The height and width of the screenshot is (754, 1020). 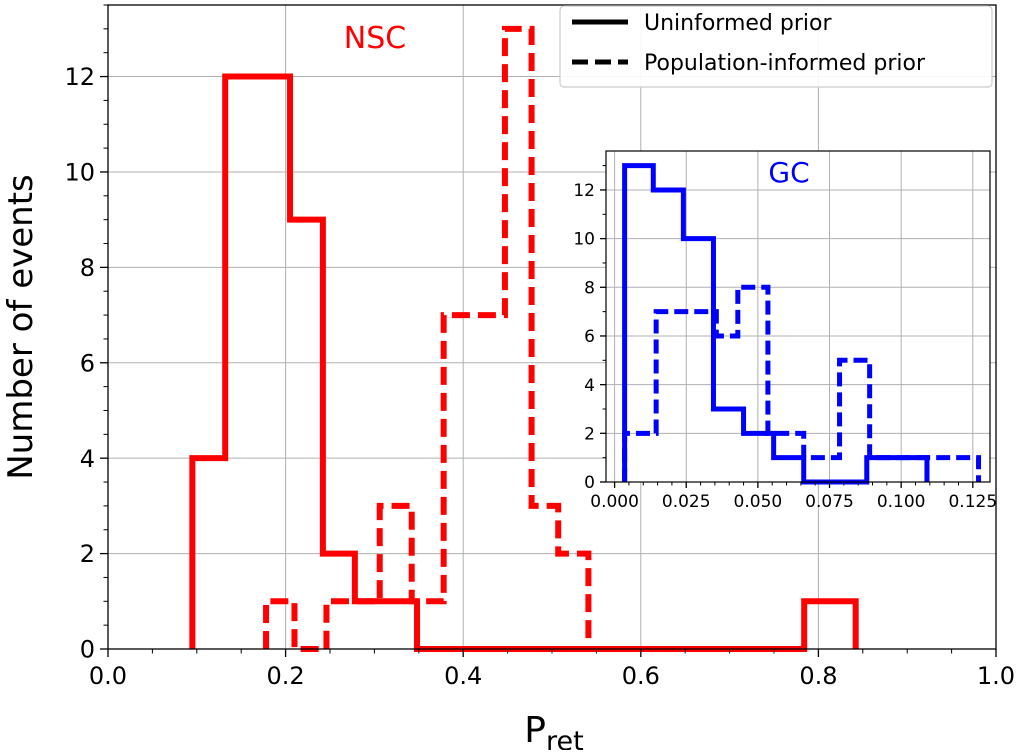 I want to click on main-y-tick-label: 12, so click(x=79, y=77).